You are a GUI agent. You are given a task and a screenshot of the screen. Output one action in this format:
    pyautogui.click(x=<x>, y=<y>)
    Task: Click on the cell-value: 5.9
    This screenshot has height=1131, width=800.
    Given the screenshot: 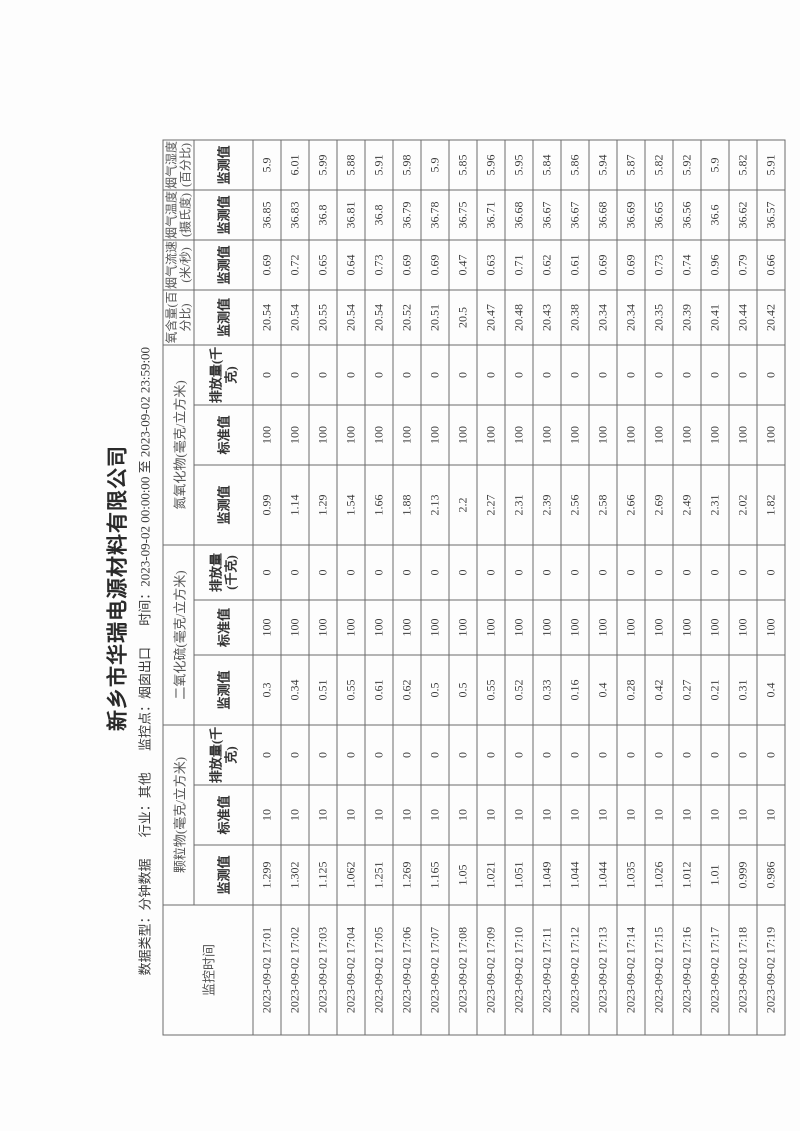 What is the action you would take?
    pyautogui.click(x=267, y=164)
    